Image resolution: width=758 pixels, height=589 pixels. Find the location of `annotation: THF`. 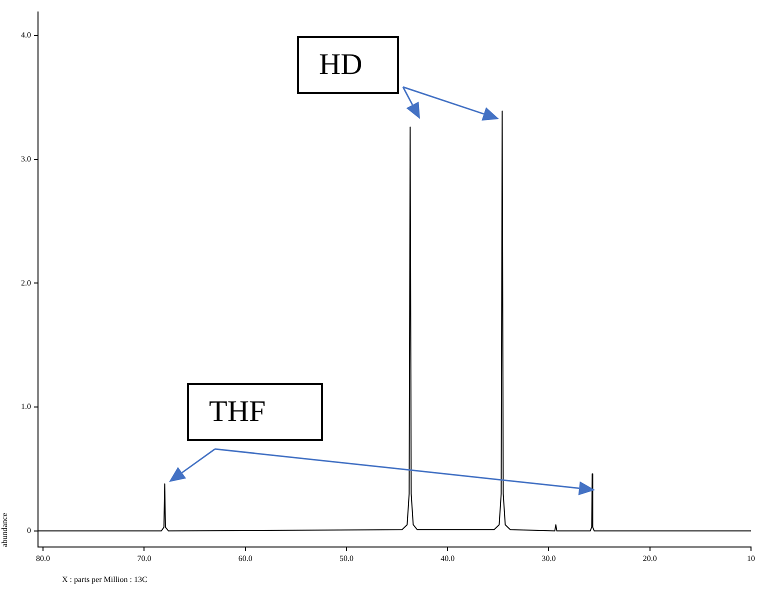

annotation: THF is located at coordinates (255, 412).